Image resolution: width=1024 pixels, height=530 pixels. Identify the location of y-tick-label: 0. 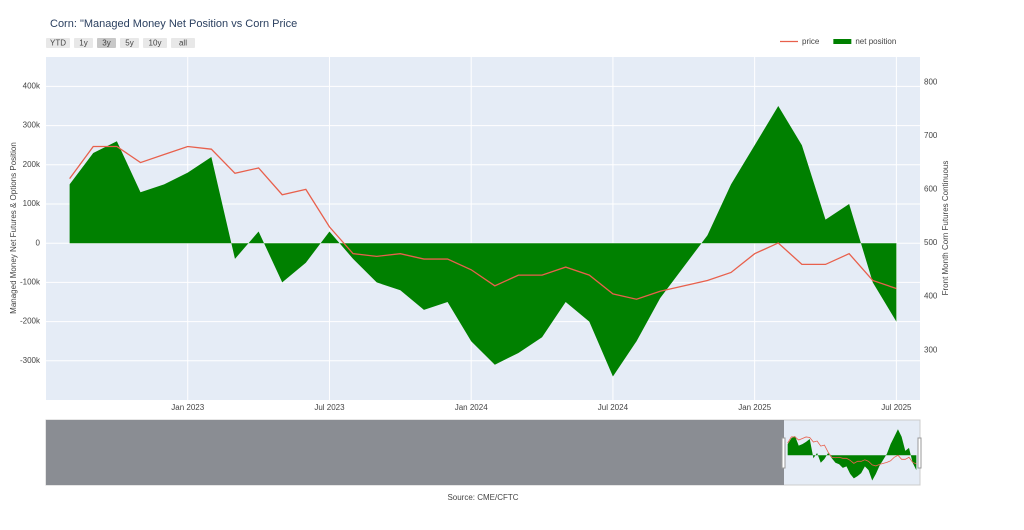
(38, 242).